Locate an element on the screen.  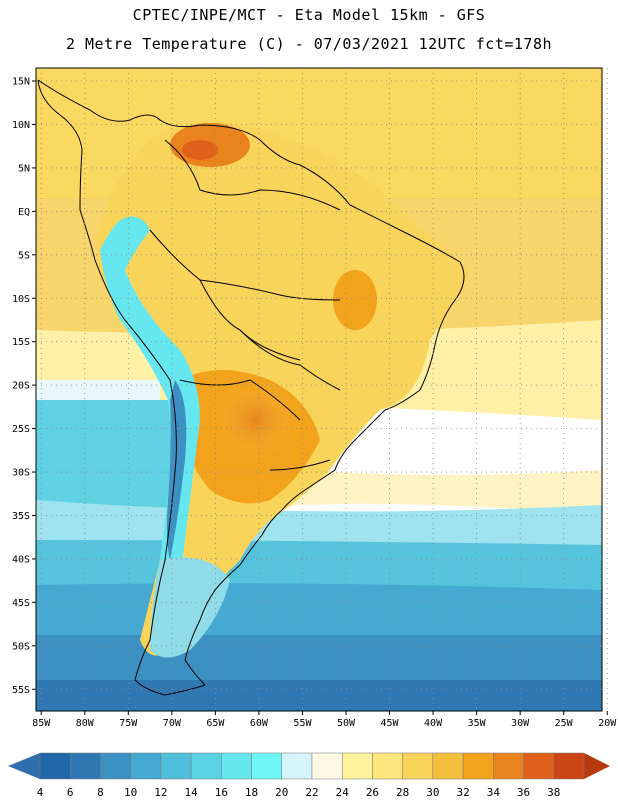
colorbar-label: 38 is located at coordinates (553, 792).